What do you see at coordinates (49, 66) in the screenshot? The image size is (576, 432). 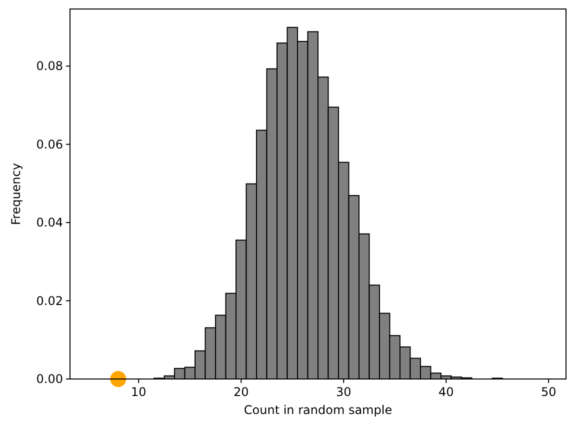 I see `y-tick-label: 0.08` at bounding box center [49, 66].